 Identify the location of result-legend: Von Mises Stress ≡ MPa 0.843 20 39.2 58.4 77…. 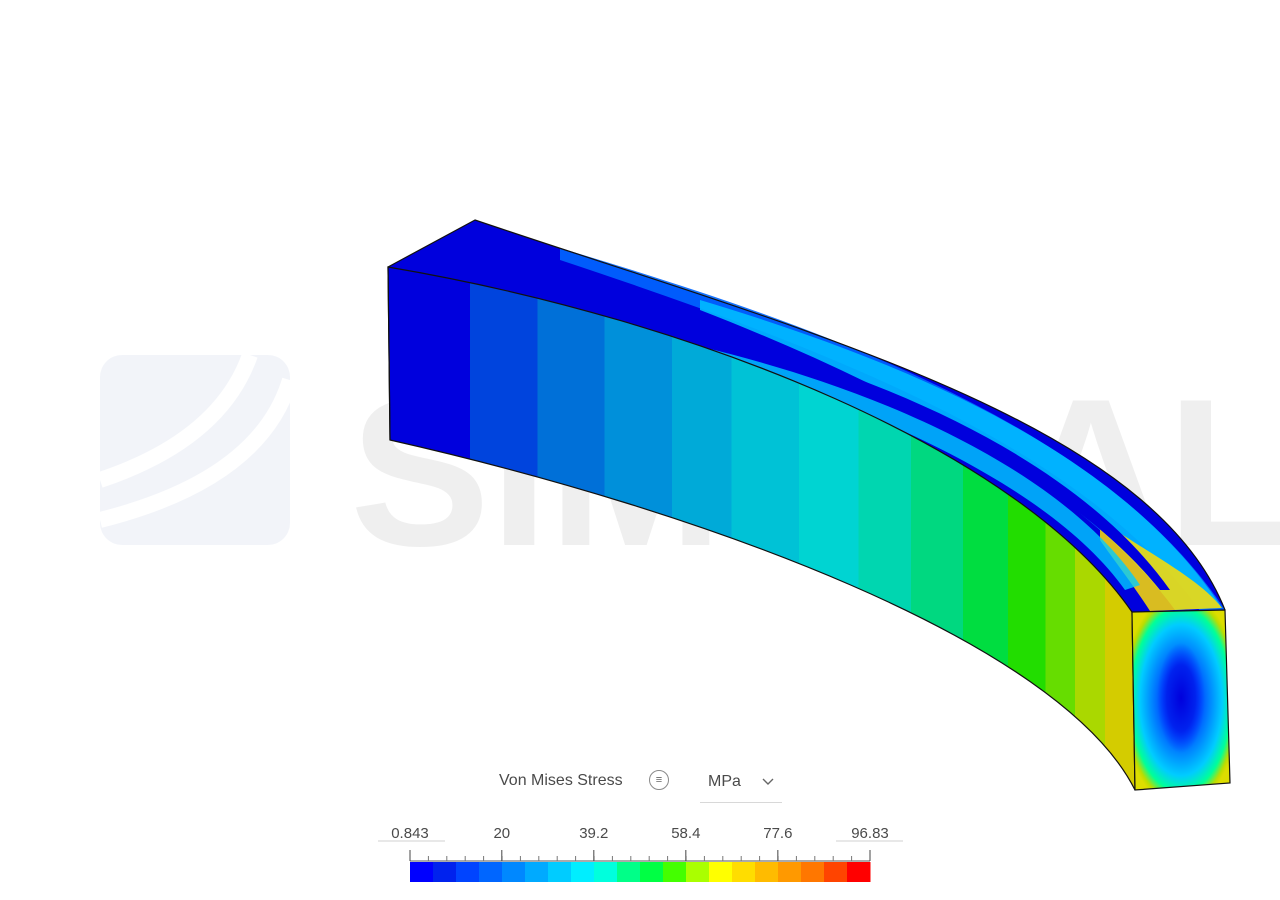
(640, 827).